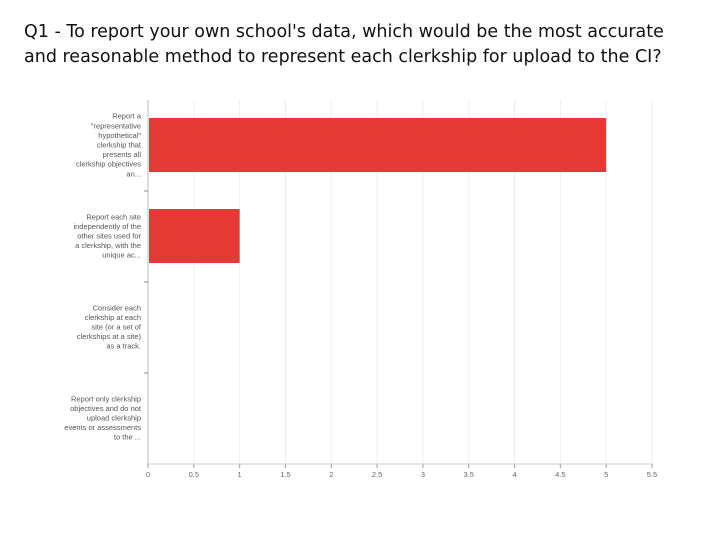  Describe the element at coordinates (106, 398) in the screenshot. I see `category-label-line: Report only clerkship` at that location.